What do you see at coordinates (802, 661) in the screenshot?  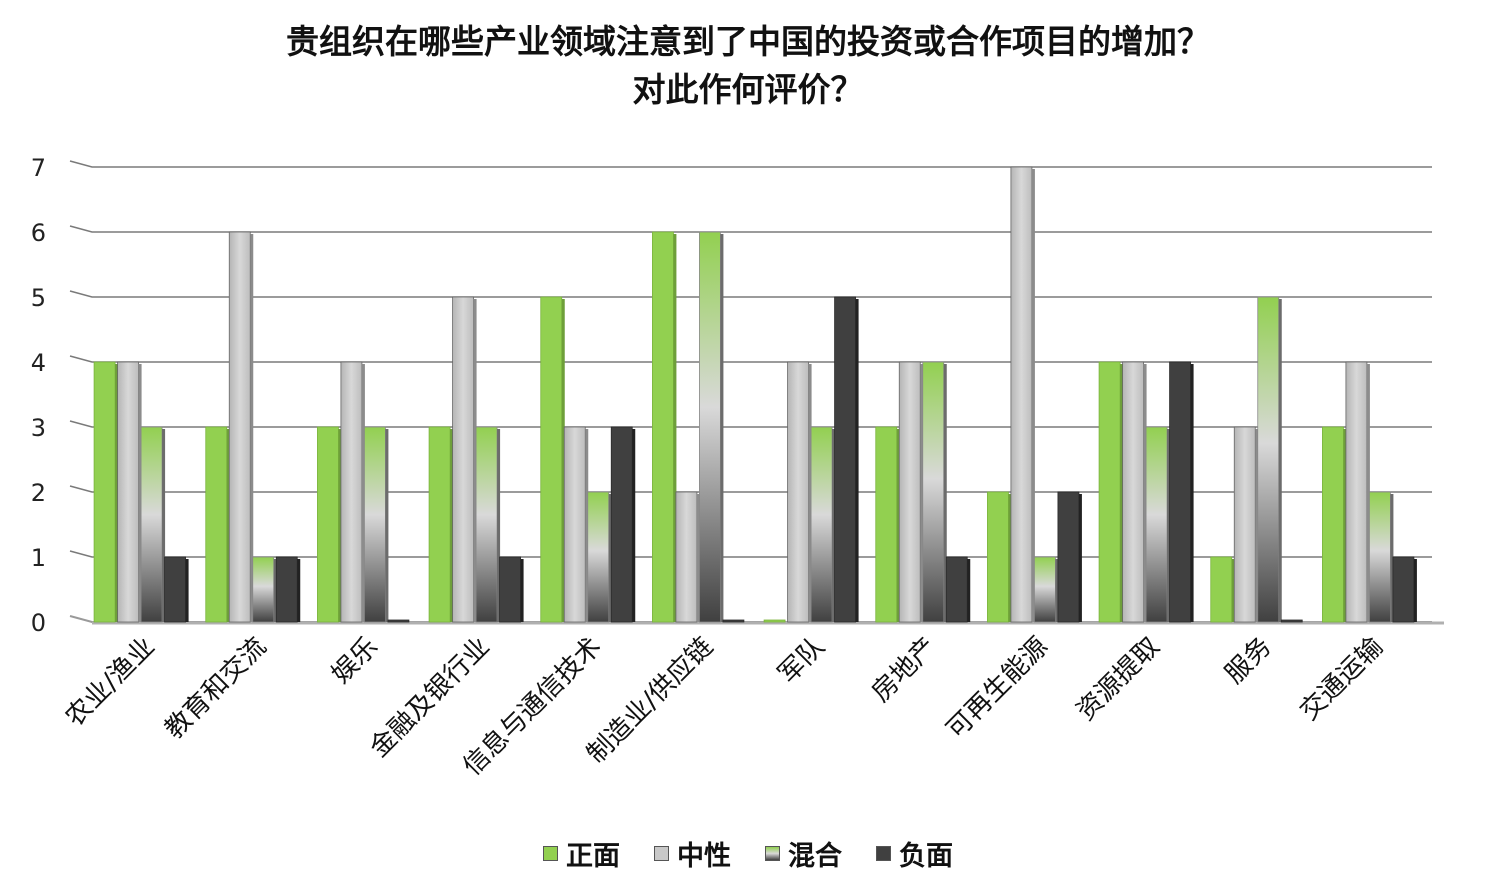 I see `x-tick-label: 军队` at bounding box center [802, 661].